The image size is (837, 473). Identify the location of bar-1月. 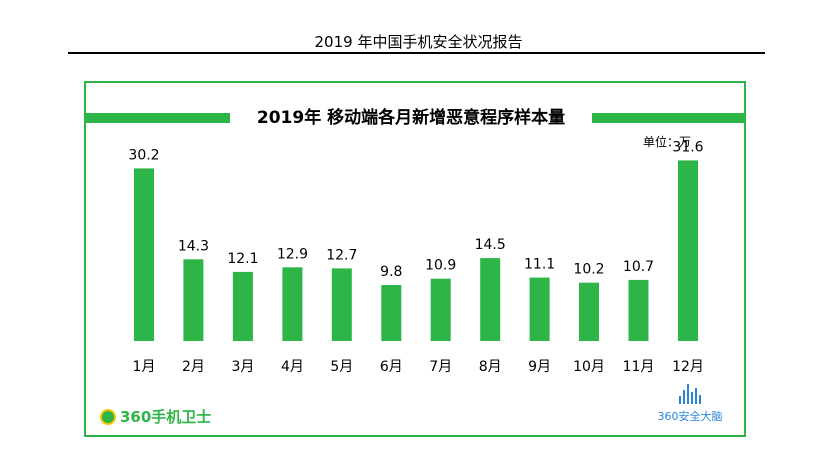
(144, 254).